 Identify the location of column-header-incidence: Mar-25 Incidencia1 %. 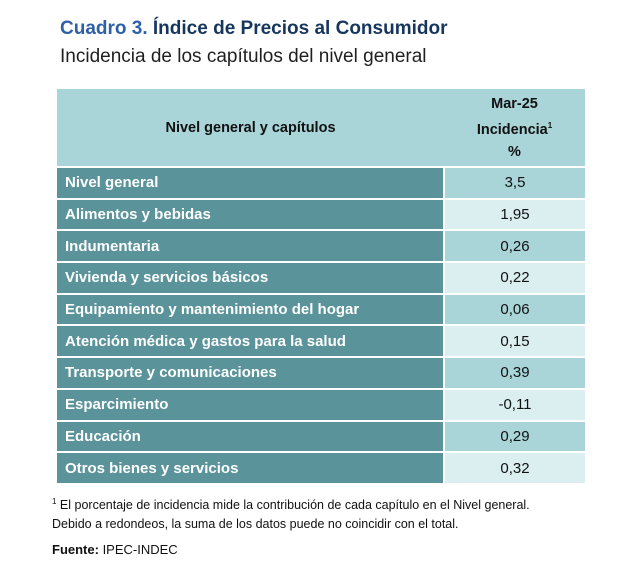
(514, 128).